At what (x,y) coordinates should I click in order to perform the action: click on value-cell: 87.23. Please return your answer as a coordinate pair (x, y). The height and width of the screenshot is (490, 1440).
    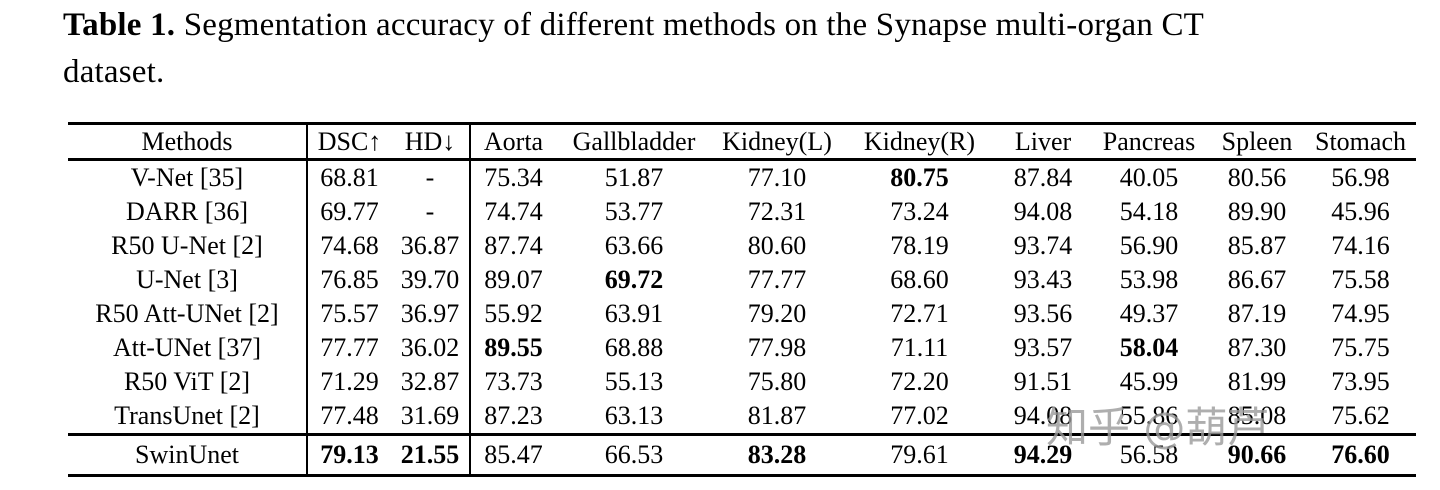
    Looking at the image, I should click on (513, 415).